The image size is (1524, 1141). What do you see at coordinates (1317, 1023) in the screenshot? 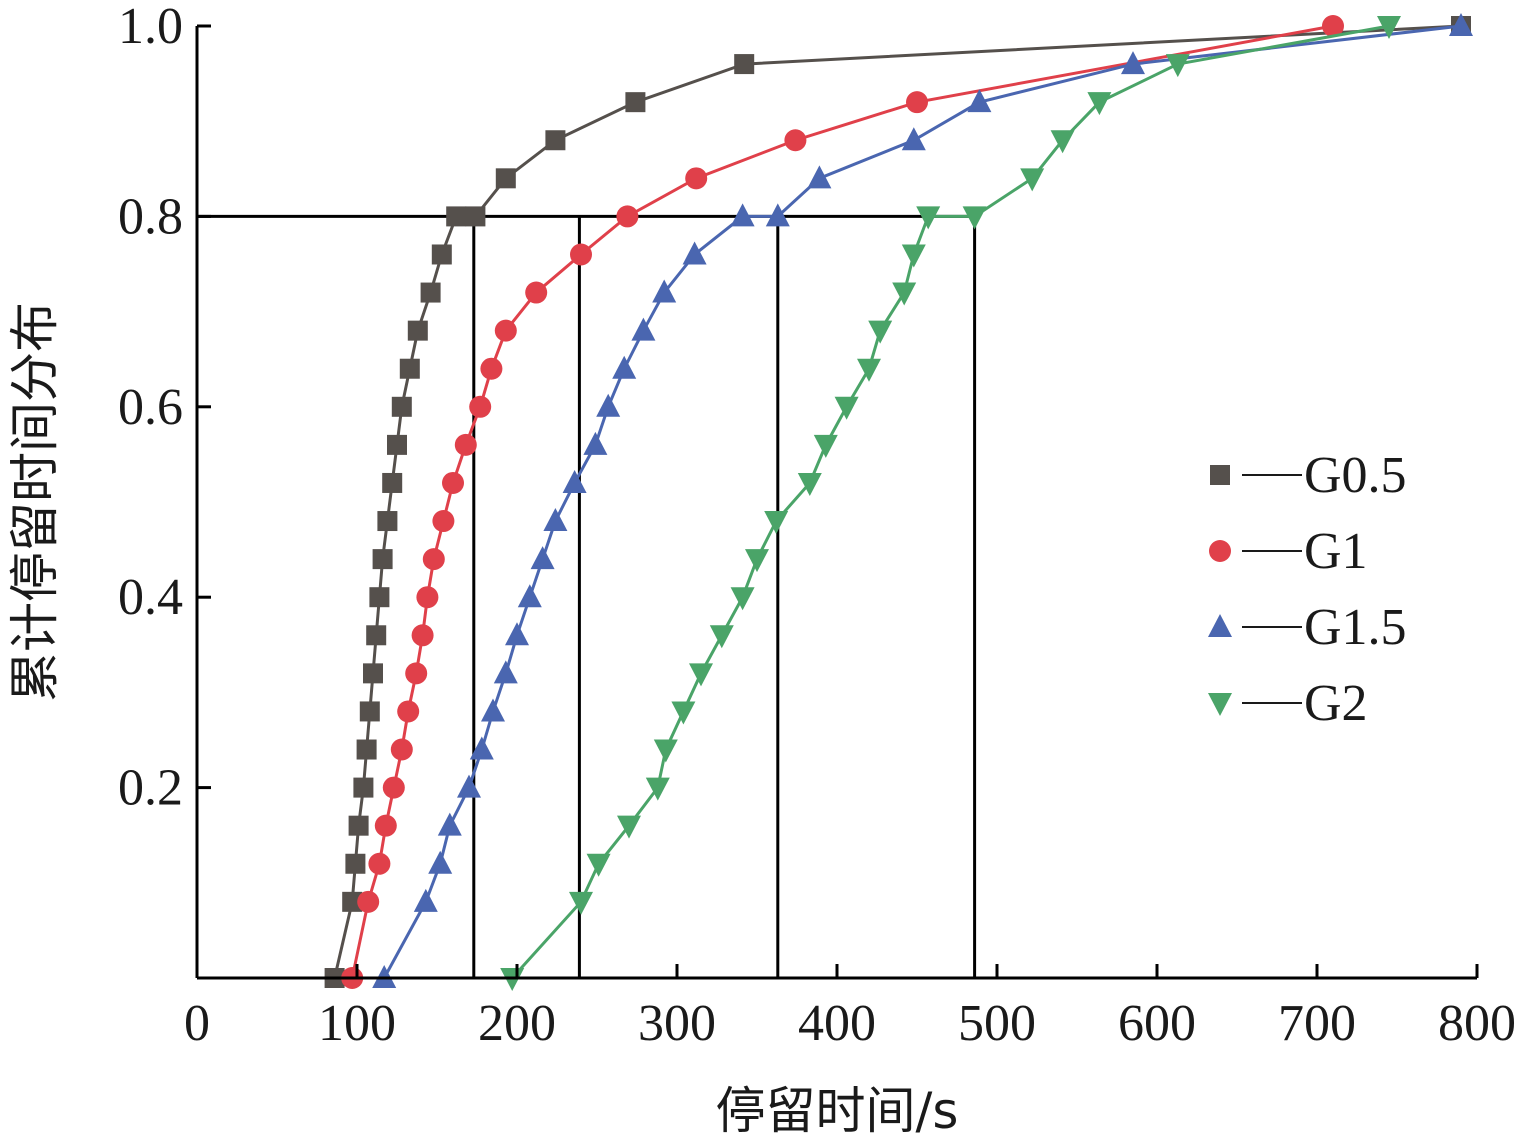
I see `x-tick-label-700: 700` at bounding box center [1317, 1023].